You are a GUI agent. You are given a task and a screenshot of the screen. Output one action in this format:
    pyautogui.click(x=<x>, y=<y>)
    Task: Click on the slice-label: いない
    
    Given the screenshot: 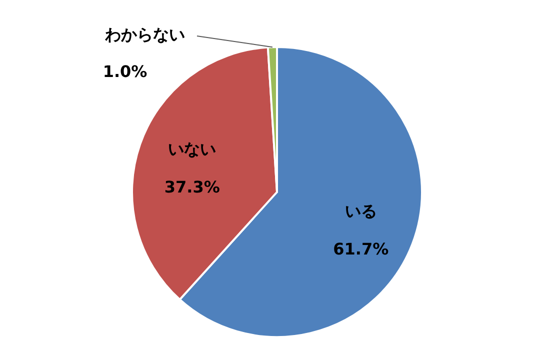 What is the action you would take?
    pyautogui.click(x=192, y=148)
    